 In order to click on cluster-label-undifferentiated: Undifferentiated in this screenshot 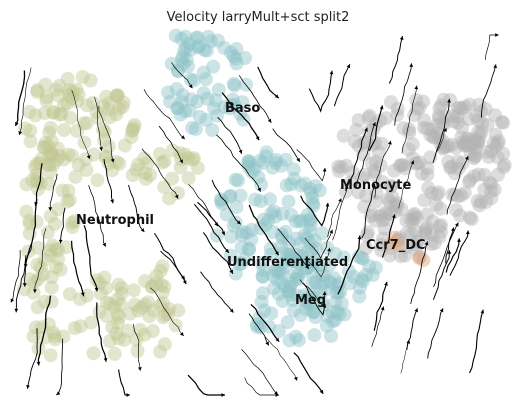, I will do `click(287, 262)`.